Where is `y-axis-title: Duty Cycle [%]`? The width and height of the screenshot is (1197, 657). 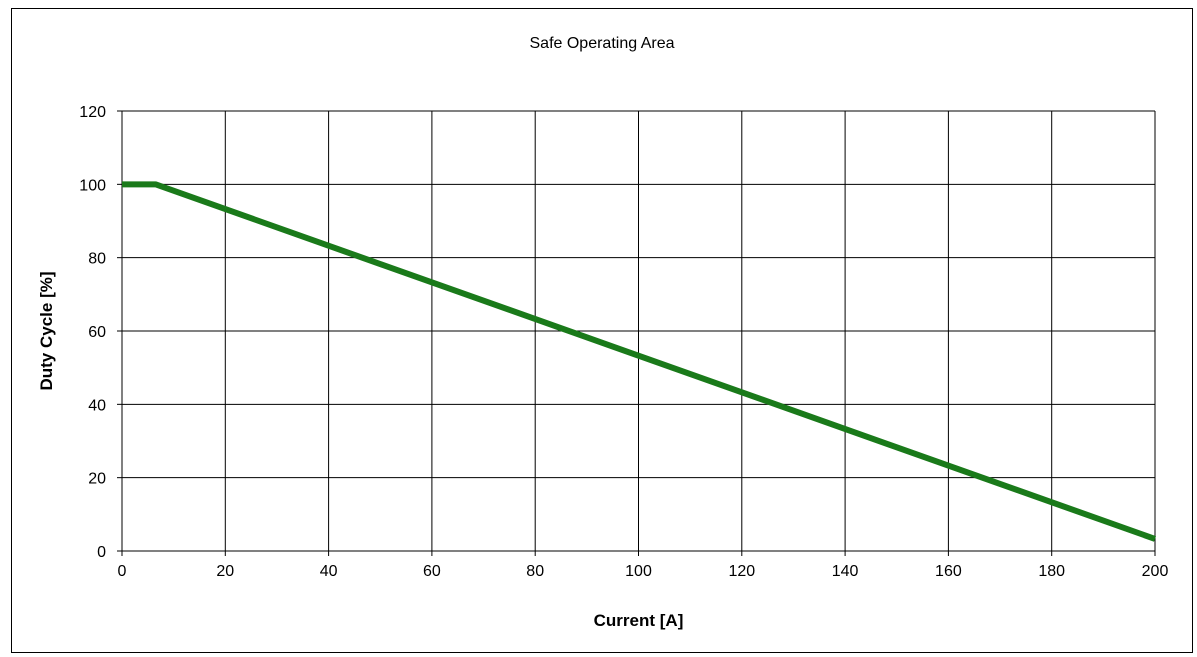
y-axis-title: Duty Cycle [%] is located at coordinates (46, 330).